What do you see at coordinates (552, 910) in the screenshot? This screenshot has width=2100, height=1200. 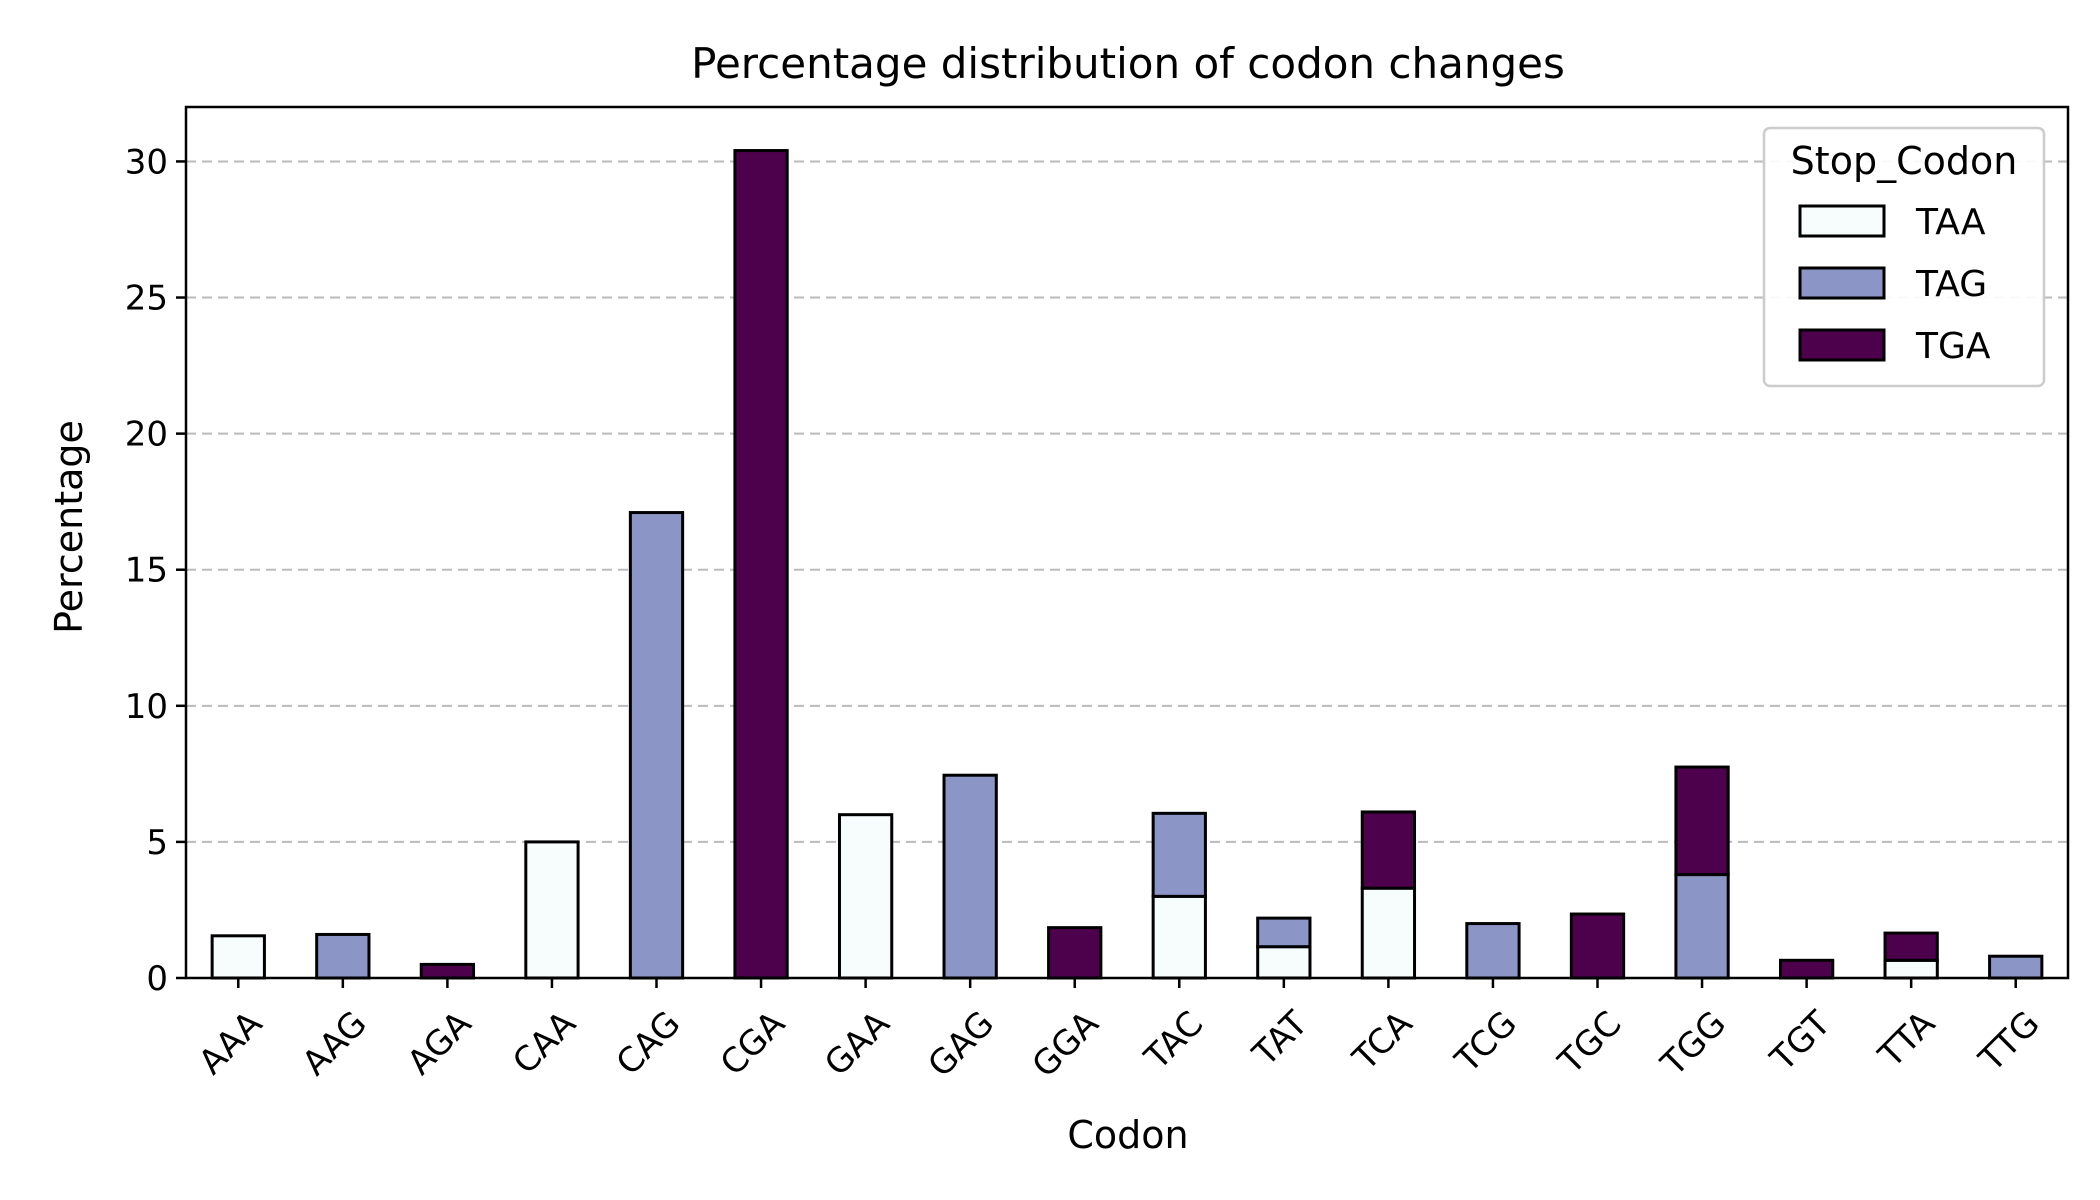 I see `bar-CAA-TAA` at bounding box center [552, 910].